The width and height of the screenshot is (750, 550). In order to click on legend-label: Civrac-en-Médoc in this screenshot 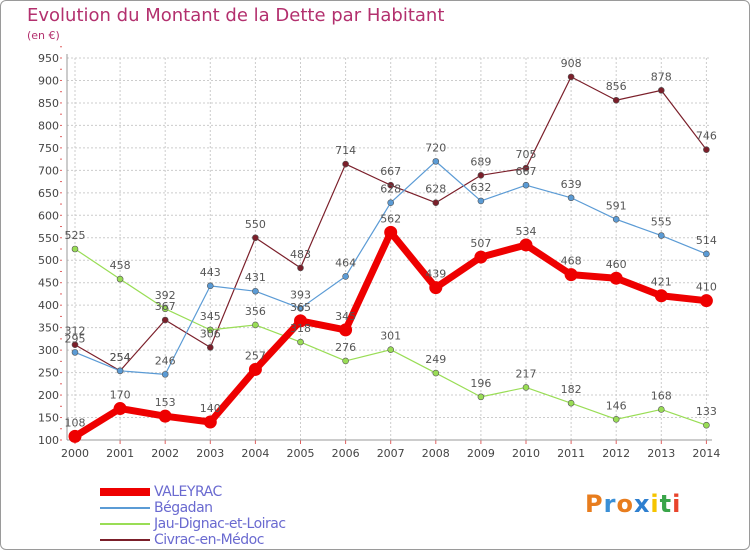, I will do `click(209, 540)`.